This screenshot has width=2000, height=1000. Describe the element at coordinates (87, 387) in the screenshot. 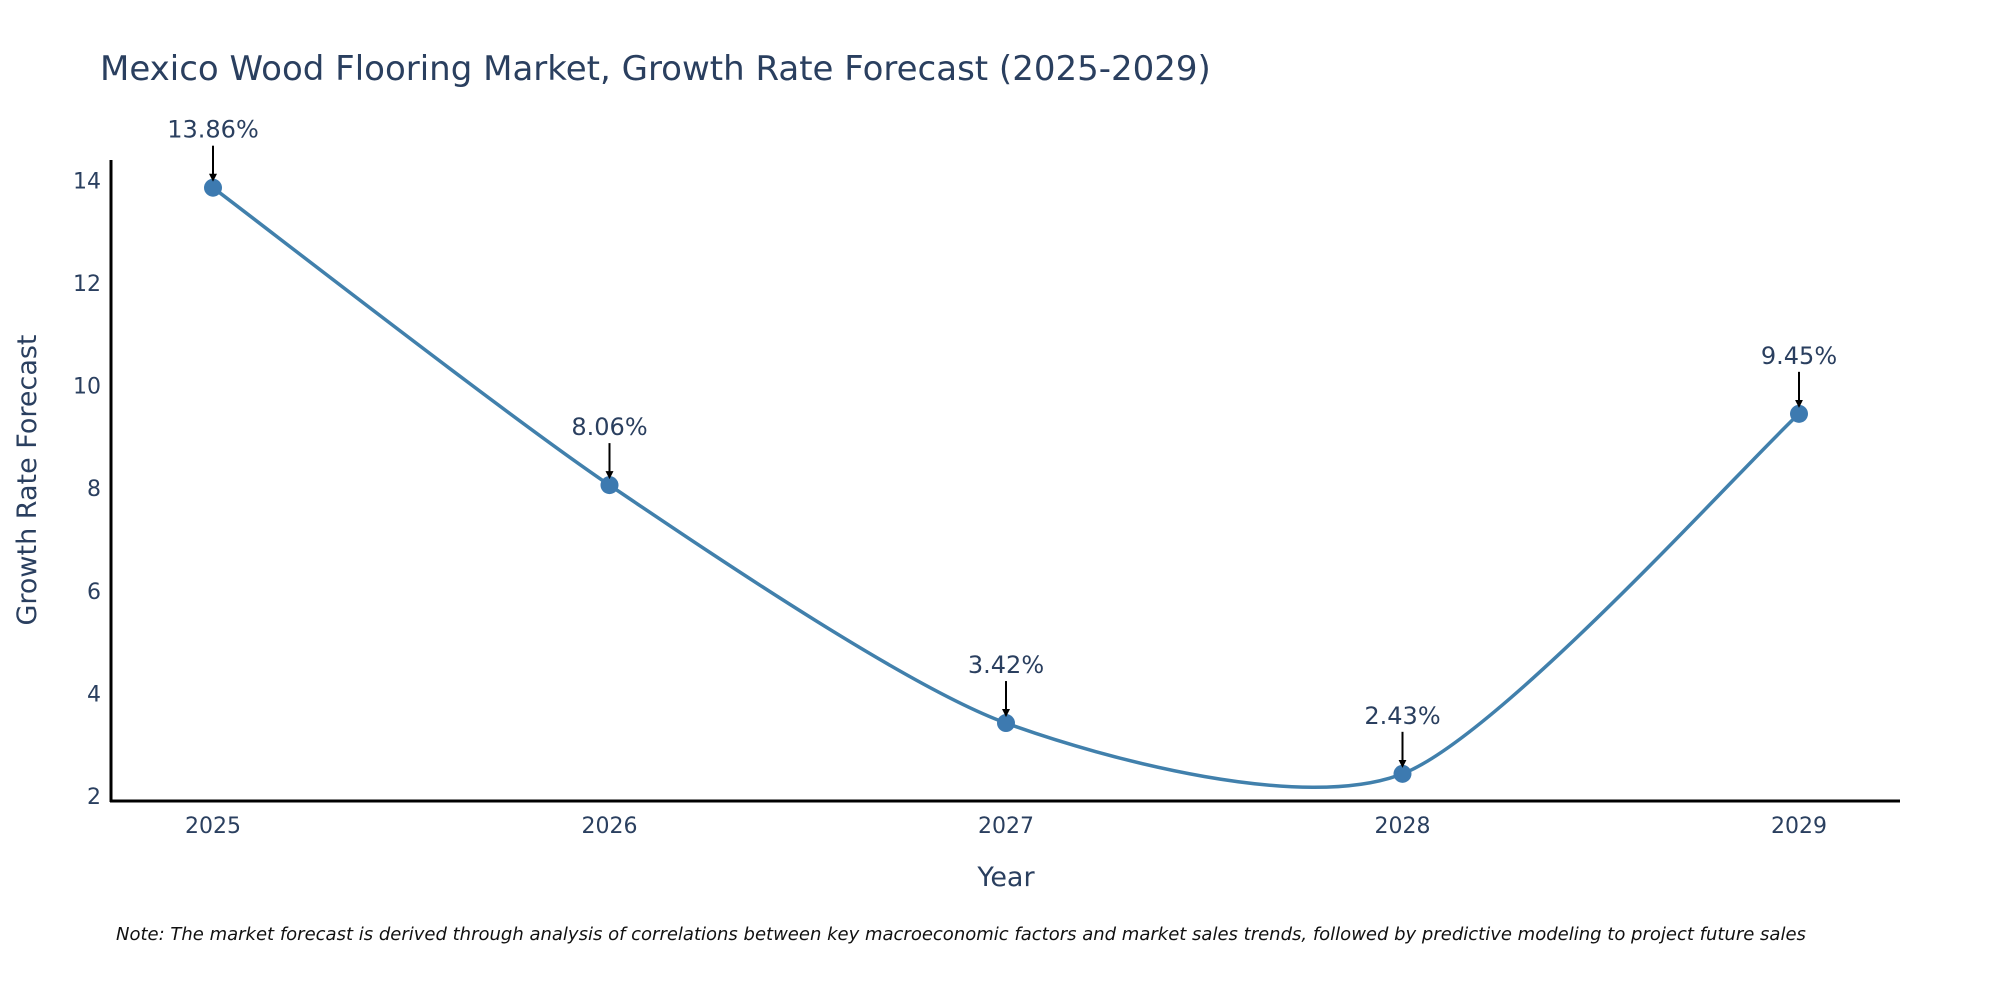

I see `y-tick-label: 10` at that location.